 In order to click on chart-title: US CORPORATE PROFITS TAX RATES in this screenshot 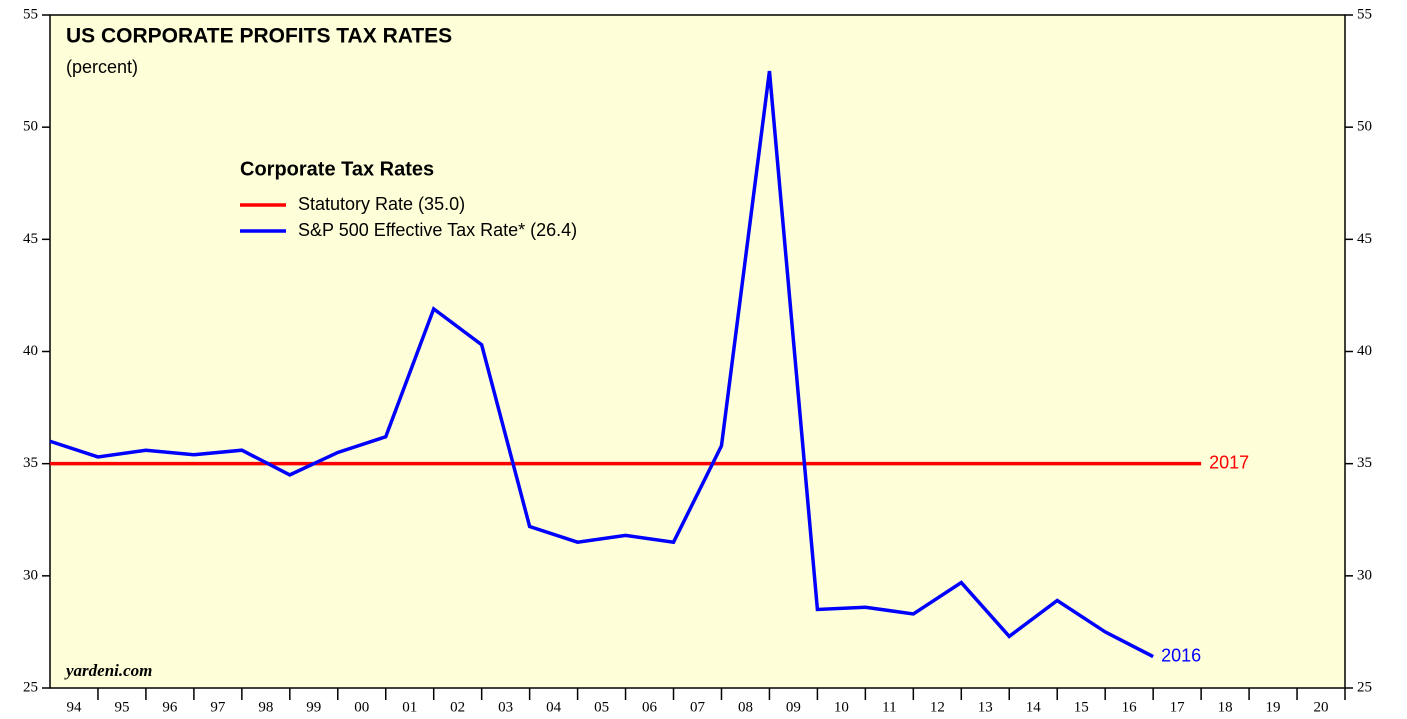, I will do `click(259, 36)`.